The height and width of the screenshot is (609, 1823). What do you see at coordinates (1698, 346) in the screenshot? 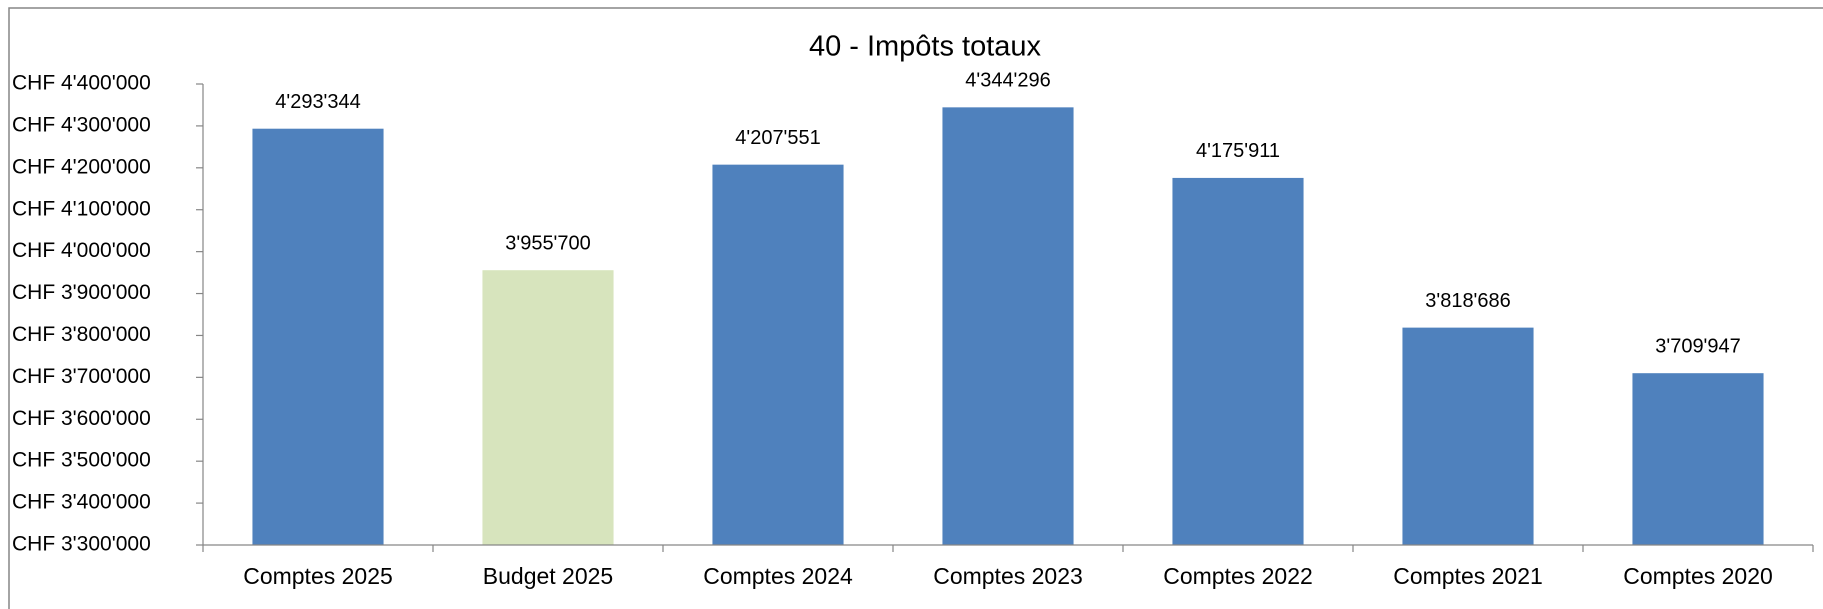
I see `data-label: 3'709'947` at bounding box center [1698, 346].